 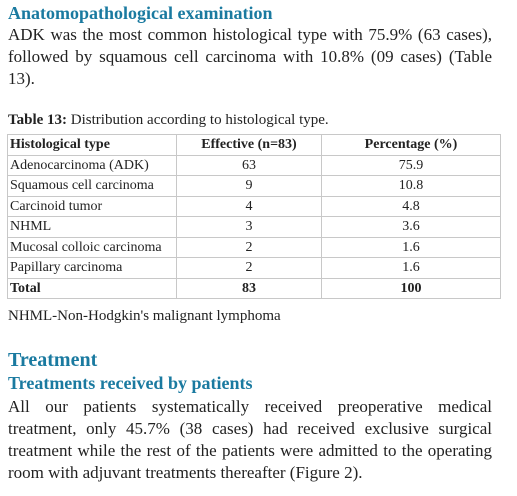 I want to click on table-cell: 4.8, so click(x=411, y=206).